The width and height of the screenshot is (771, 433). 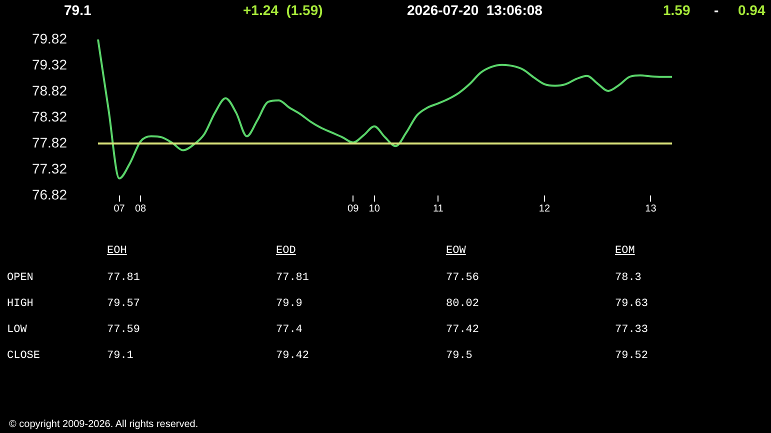 I want to click on y-tick-label: 79.32, so click(x=50, y=64).